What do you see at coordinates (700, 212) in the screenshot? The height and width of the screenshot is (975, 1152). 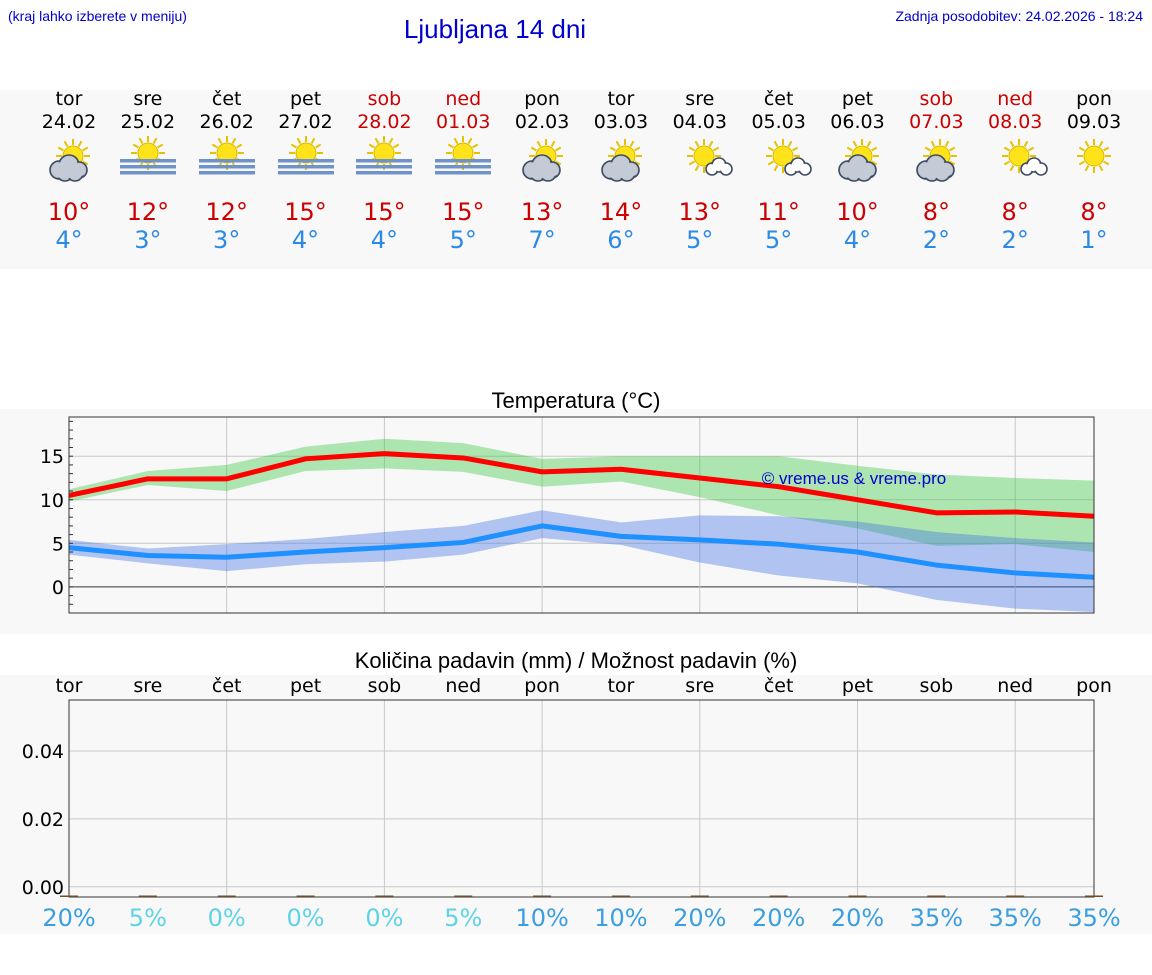 I see `max-temp: 13°` at bounding box center [700, 212].